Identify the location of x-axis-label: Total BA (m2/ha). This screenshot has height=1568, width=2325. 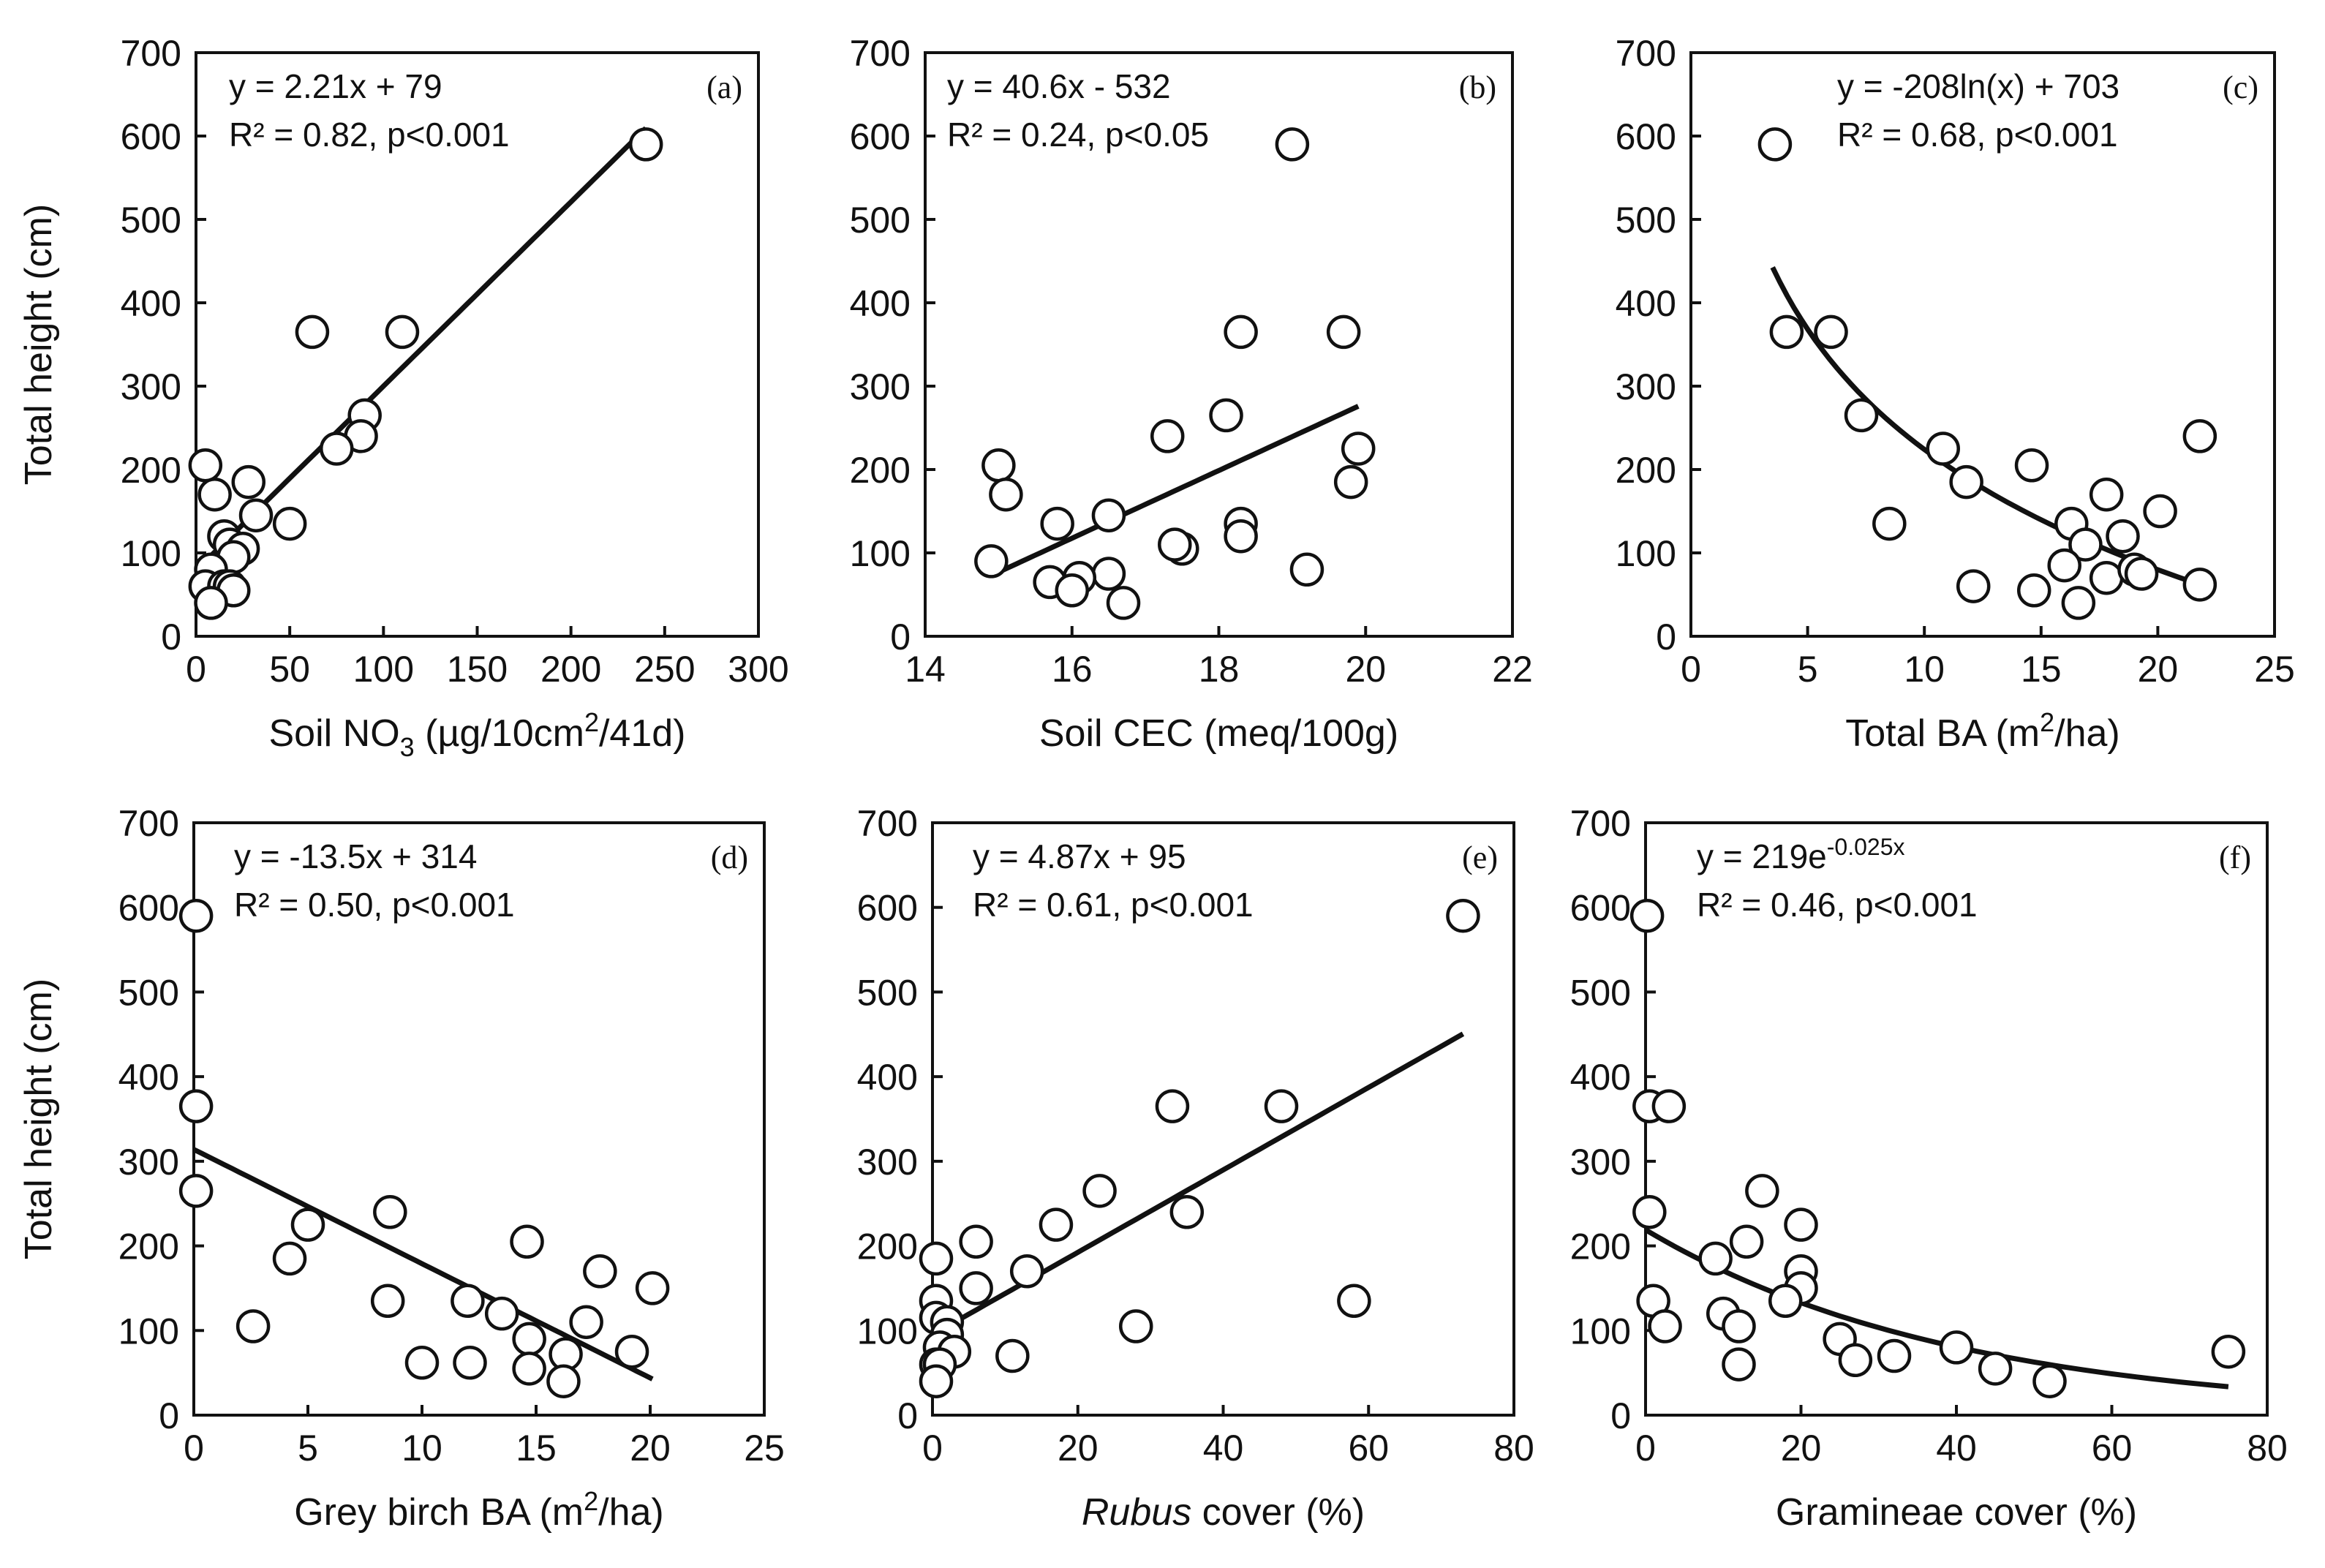
(1982, 731).